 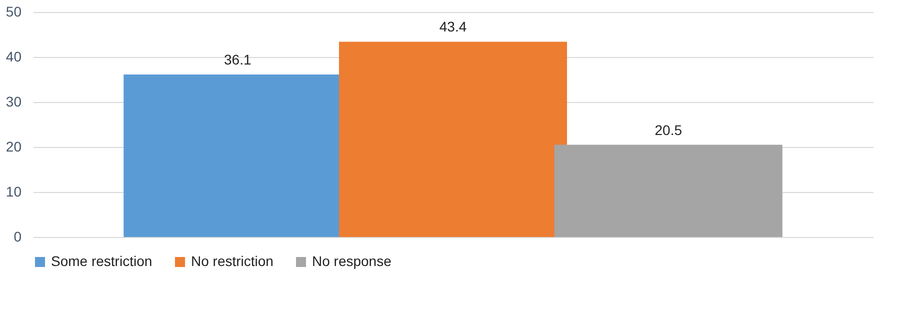 What do you see at coordinates (14, 192) in the screenshot?
I see `y-tick-label: 10` at bounding box center [14, 192].